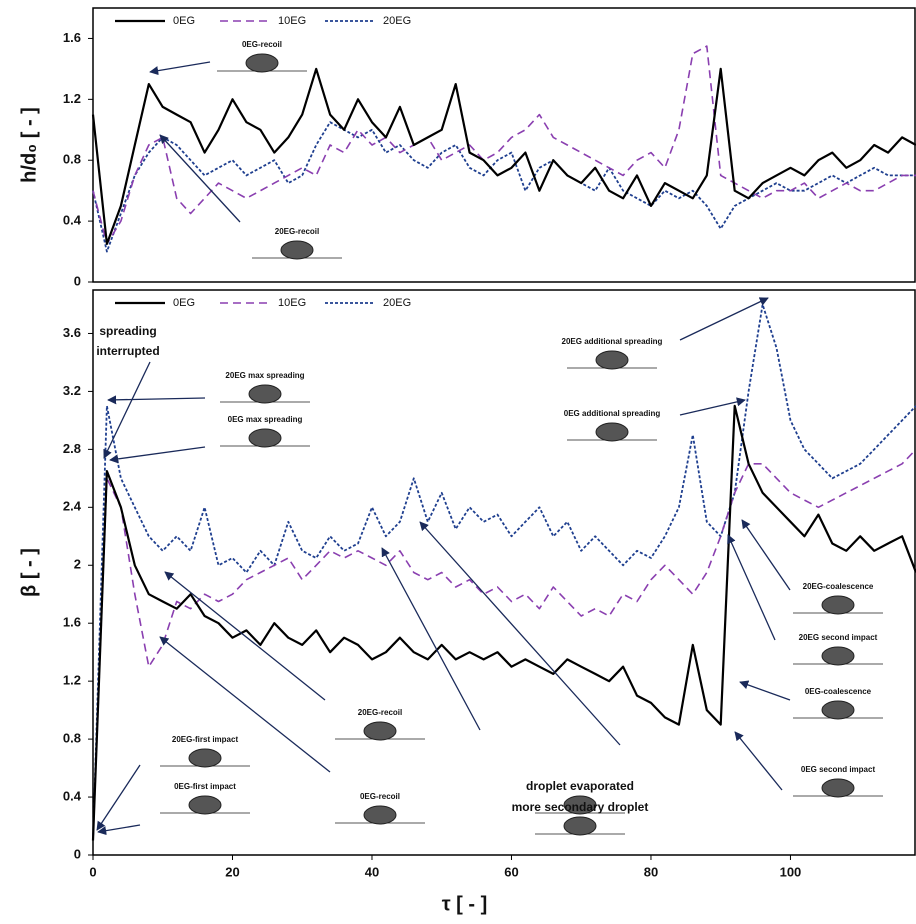 Image resolution: width=916 pixels, height=924 pixels. I want to click on annotation: 20EG max spreading, so click(264, 375).